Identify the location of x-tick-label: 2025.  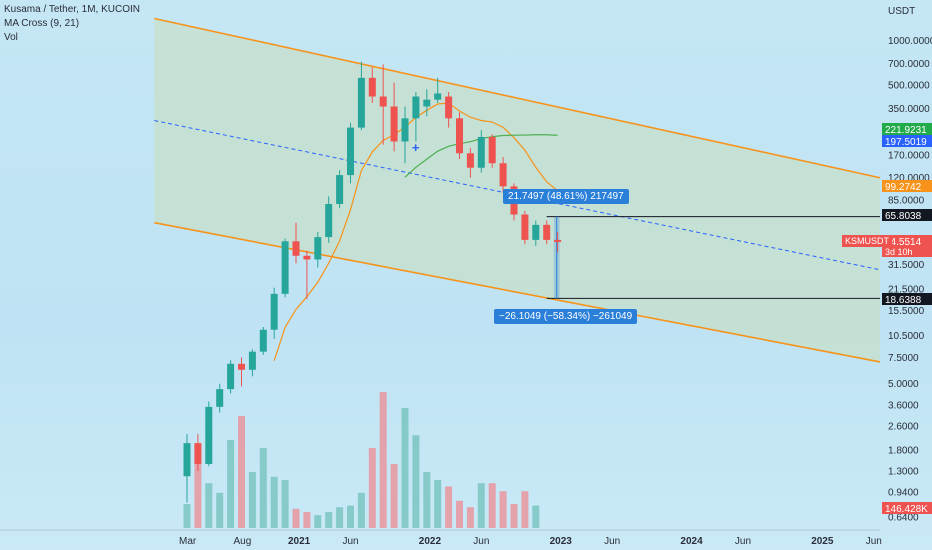
(822, 541).